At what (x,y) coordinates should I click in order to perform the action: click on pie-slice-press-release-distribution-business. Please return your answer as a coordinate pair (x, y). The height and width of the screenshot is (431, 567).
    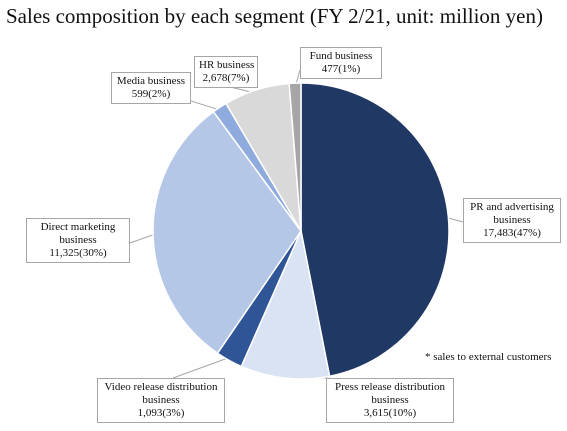
    Looking at the image, I should click on (285, 304).